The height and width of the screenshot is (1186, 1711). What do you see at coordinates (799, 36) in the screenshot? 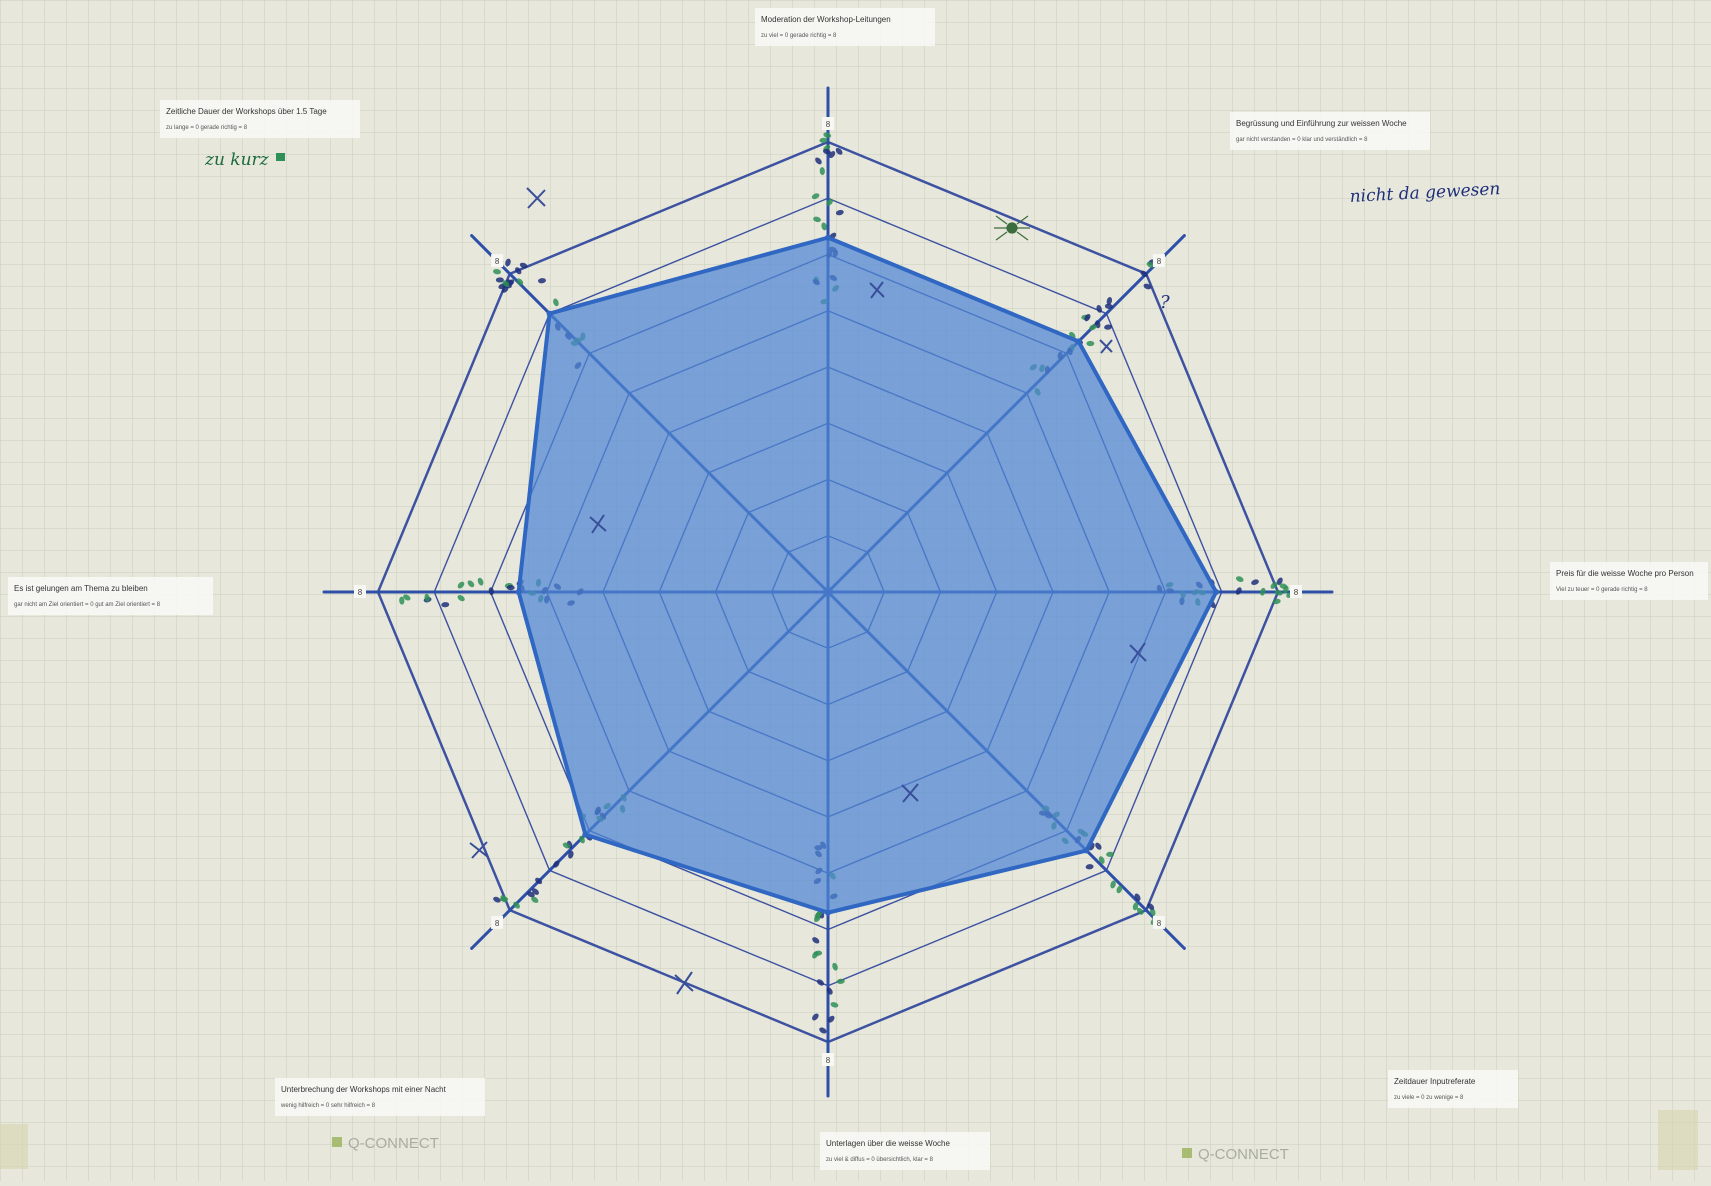
I see `axis-scale-1: zu viel = 0 gerade richtig = 8` at bounding box center [799, 36].